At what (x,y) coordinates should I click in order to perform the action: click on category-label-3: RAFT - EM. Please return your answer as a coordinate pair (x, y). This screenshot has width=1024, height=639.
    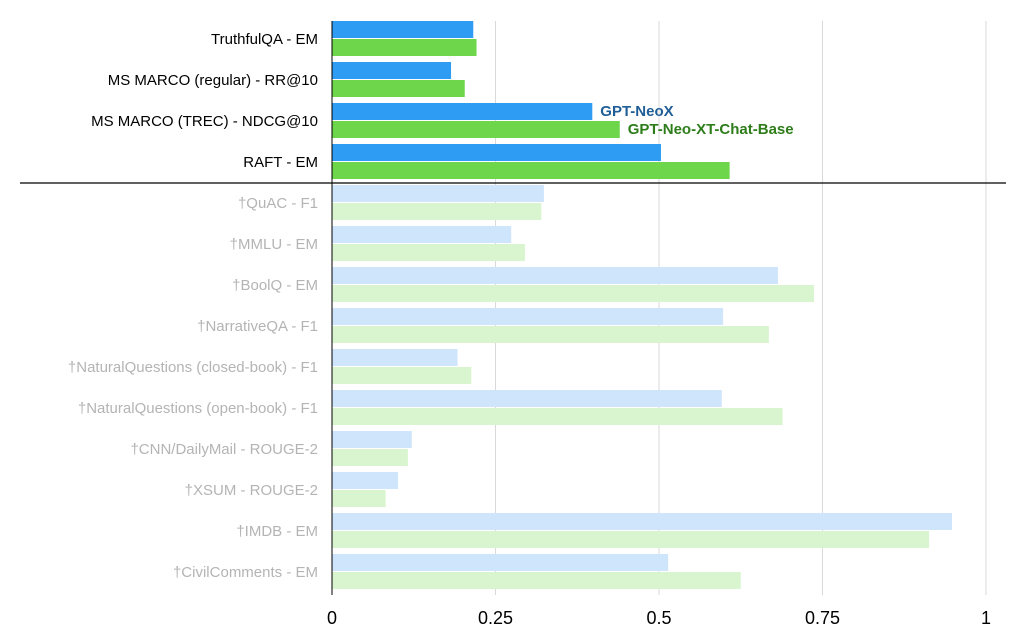
    Looking at the image, I should click on (280, 162).